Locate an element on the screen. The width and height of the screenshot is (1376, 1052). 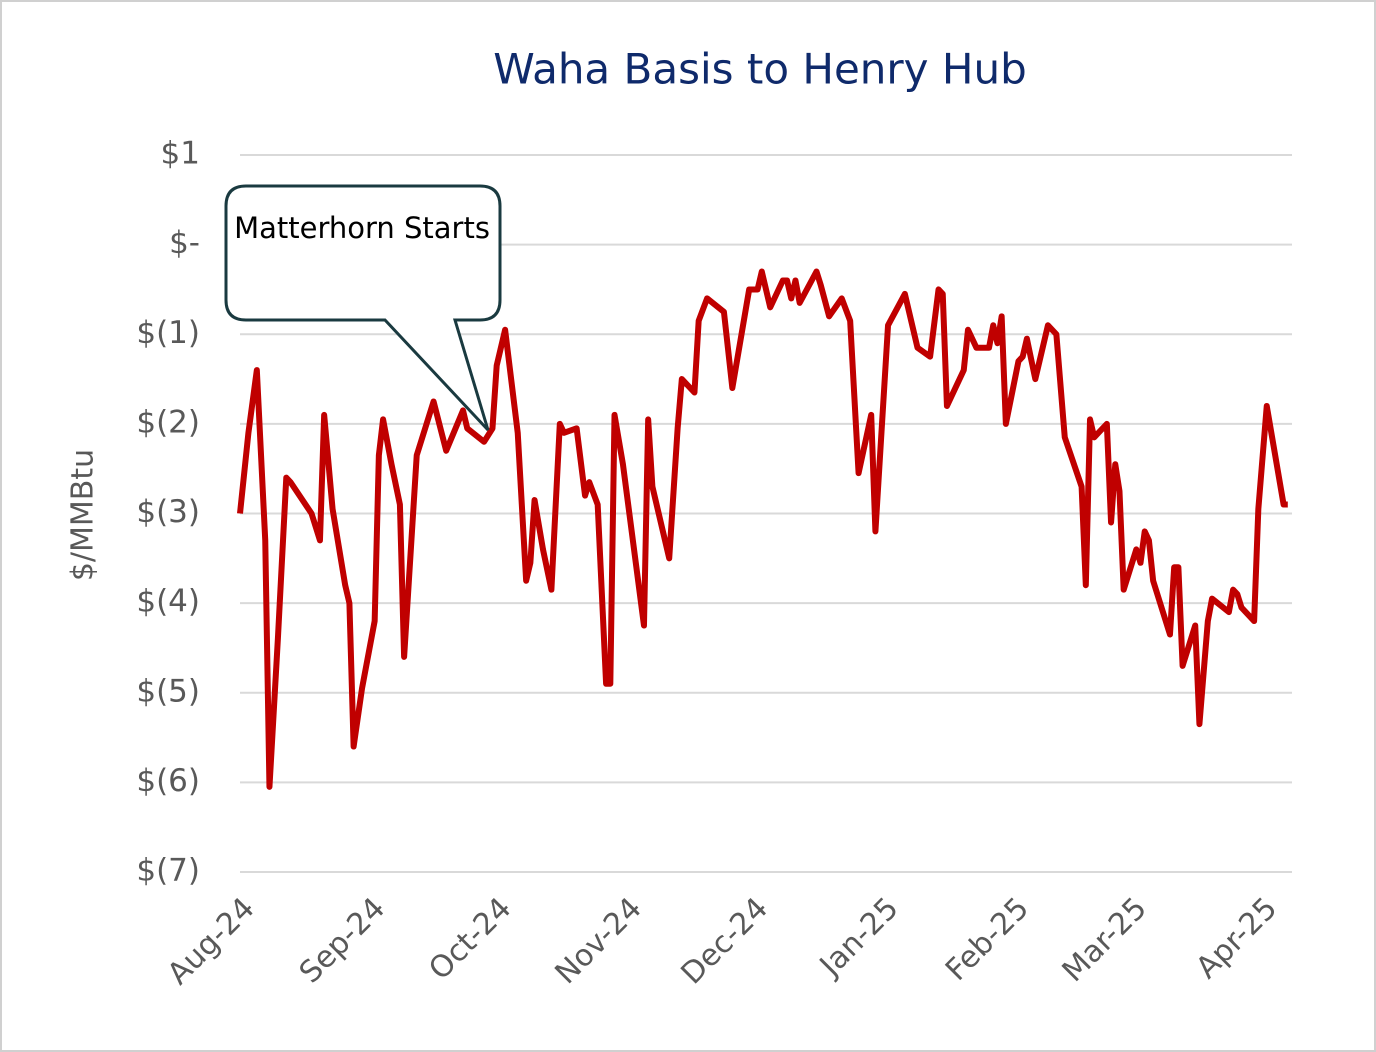
y-tick-label: $1 is located at coordinates (180, 154).